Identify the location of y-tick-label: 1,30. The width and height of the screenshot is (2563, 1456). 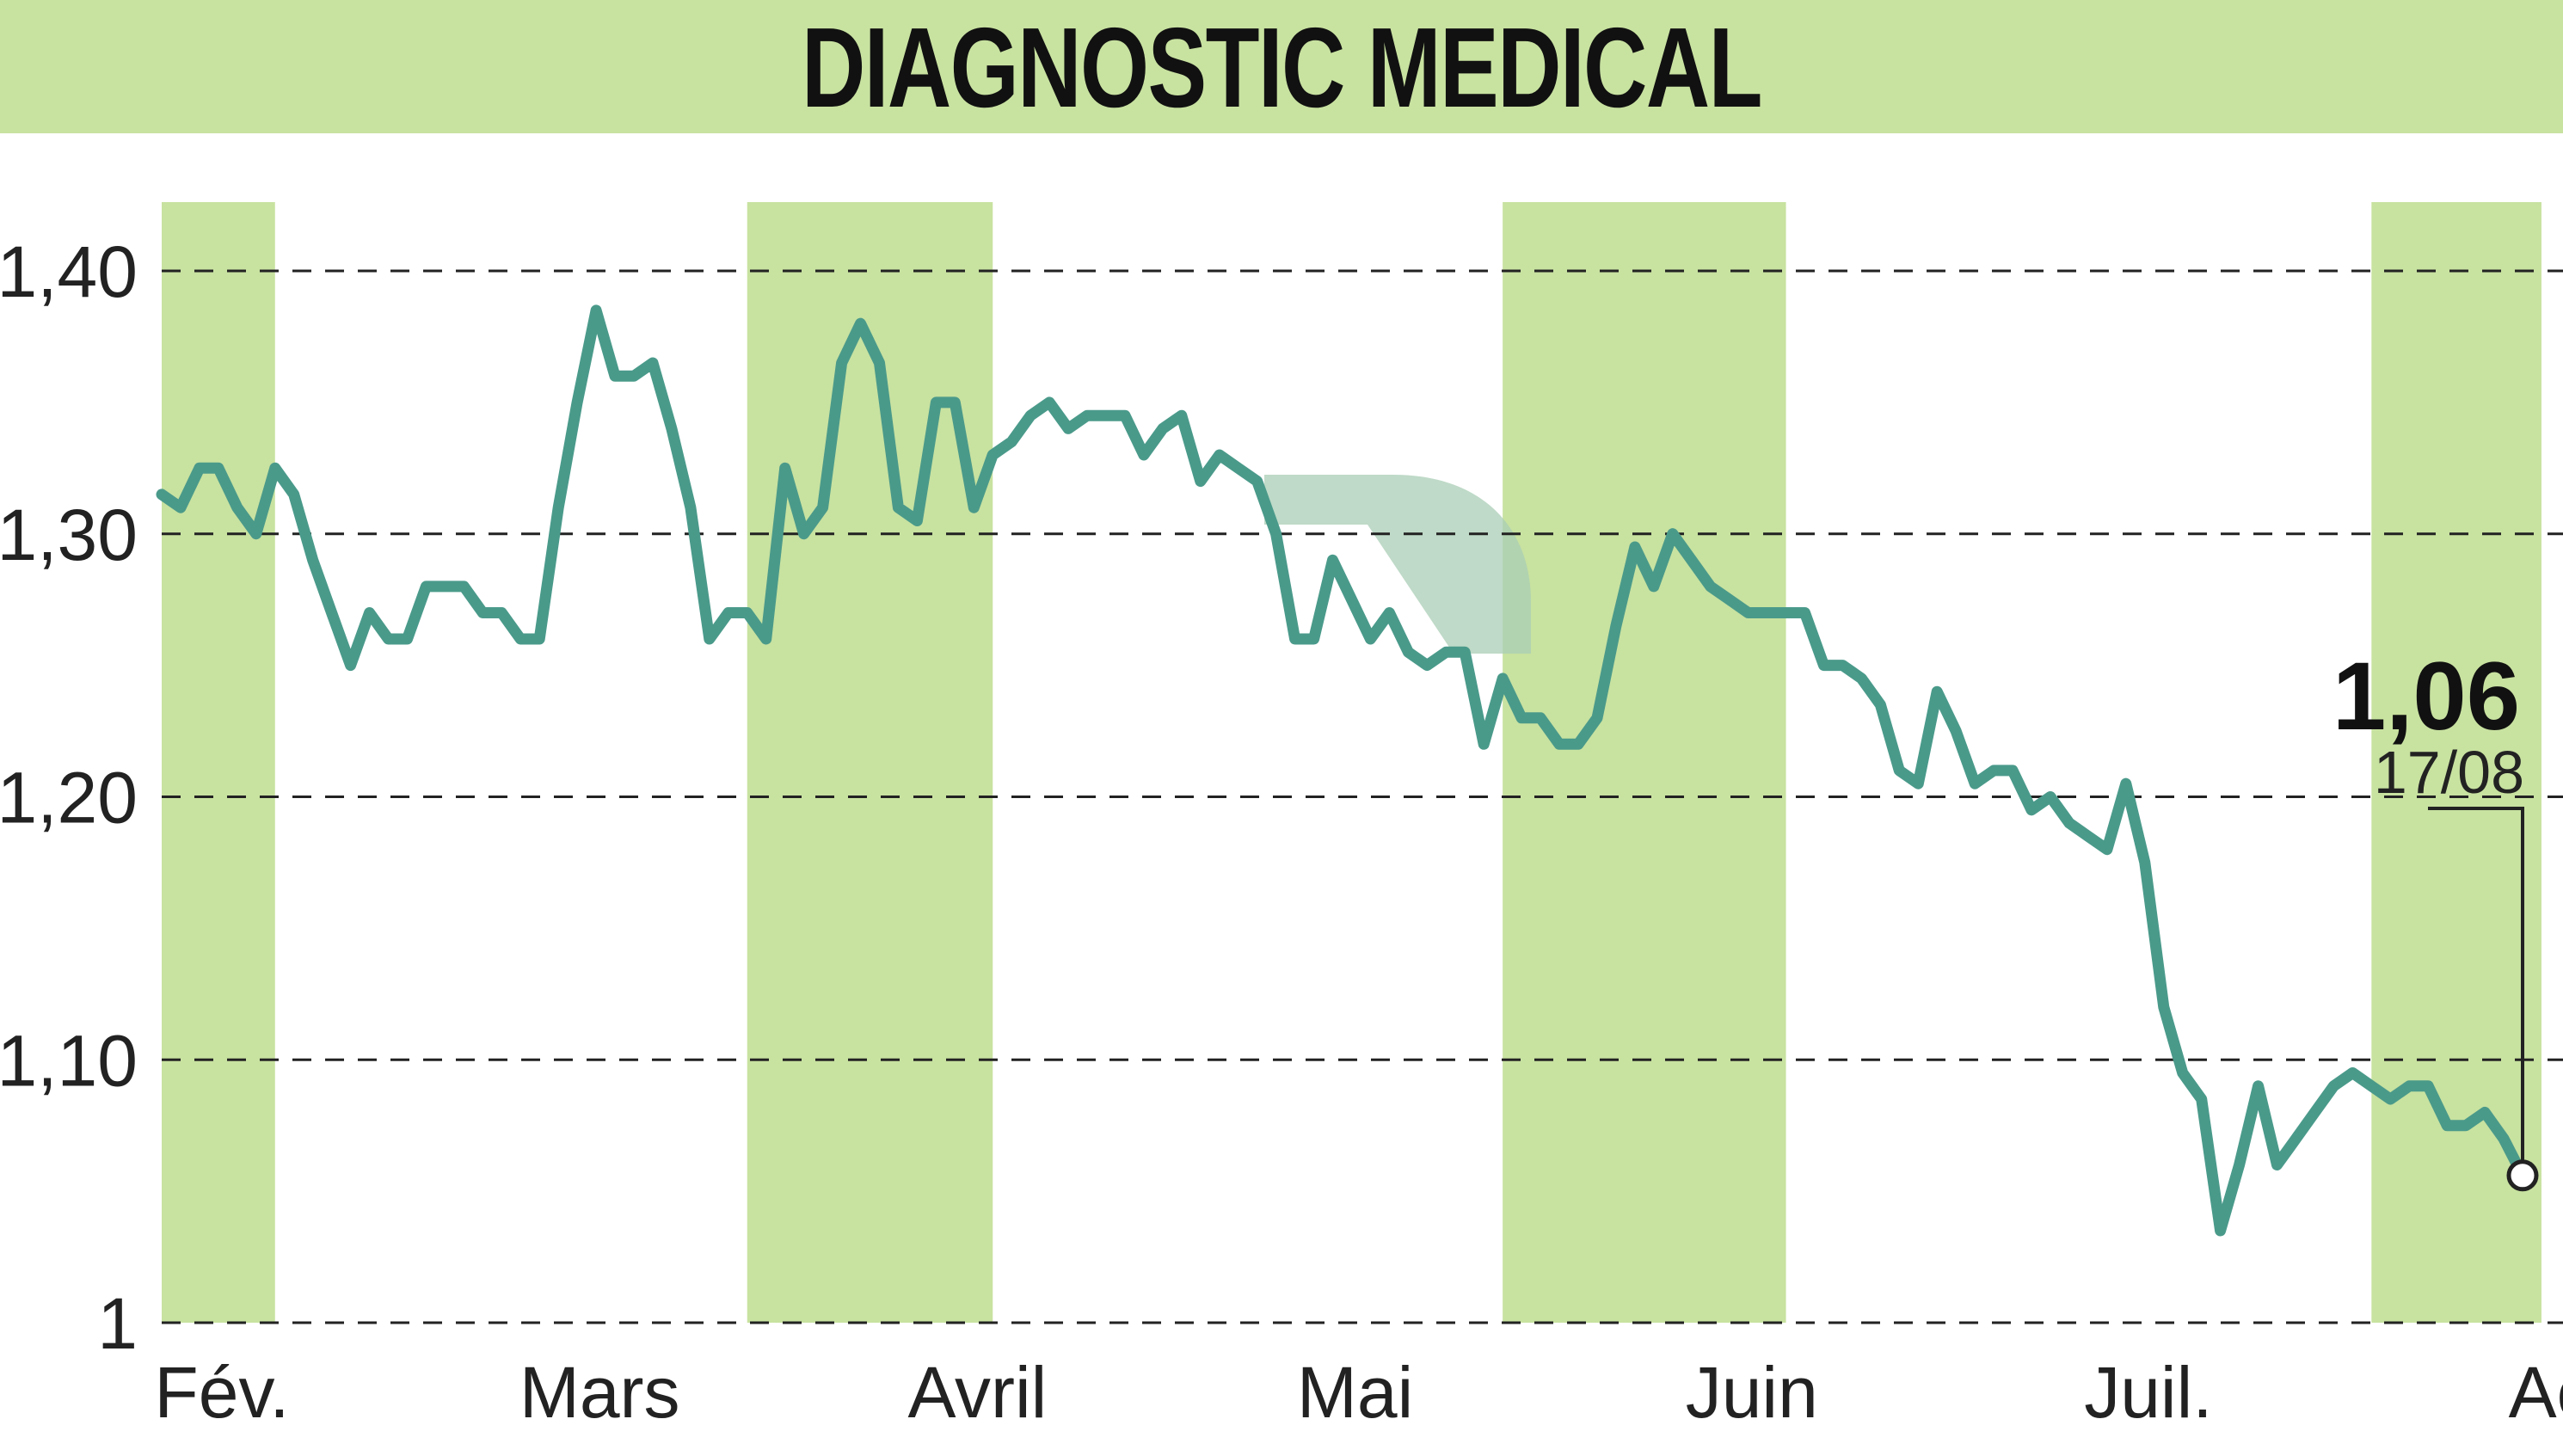
(69, 535).